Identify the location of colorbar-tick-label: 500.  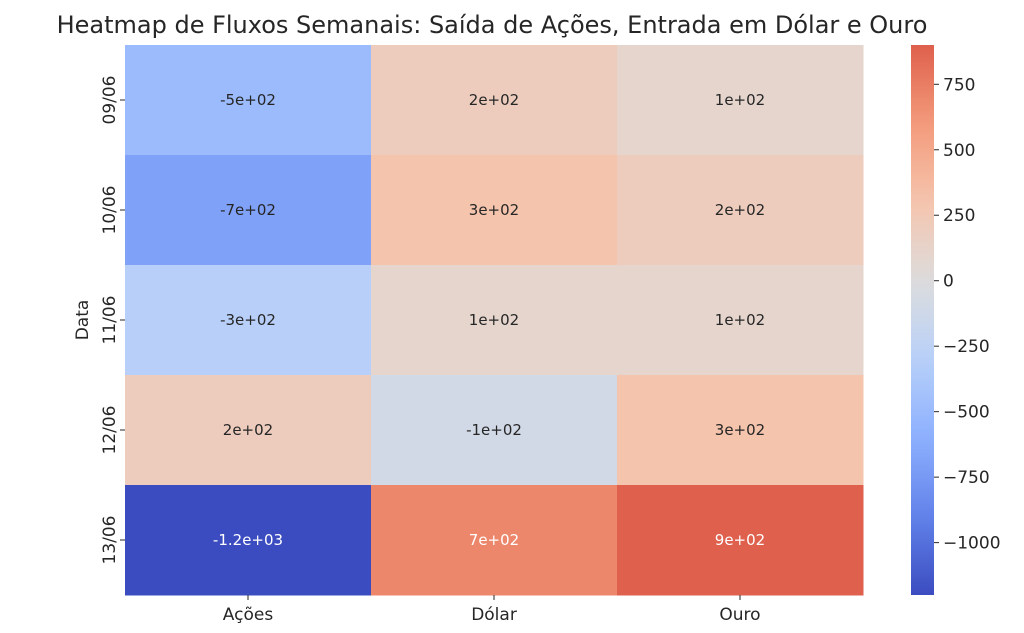
(959, 151).